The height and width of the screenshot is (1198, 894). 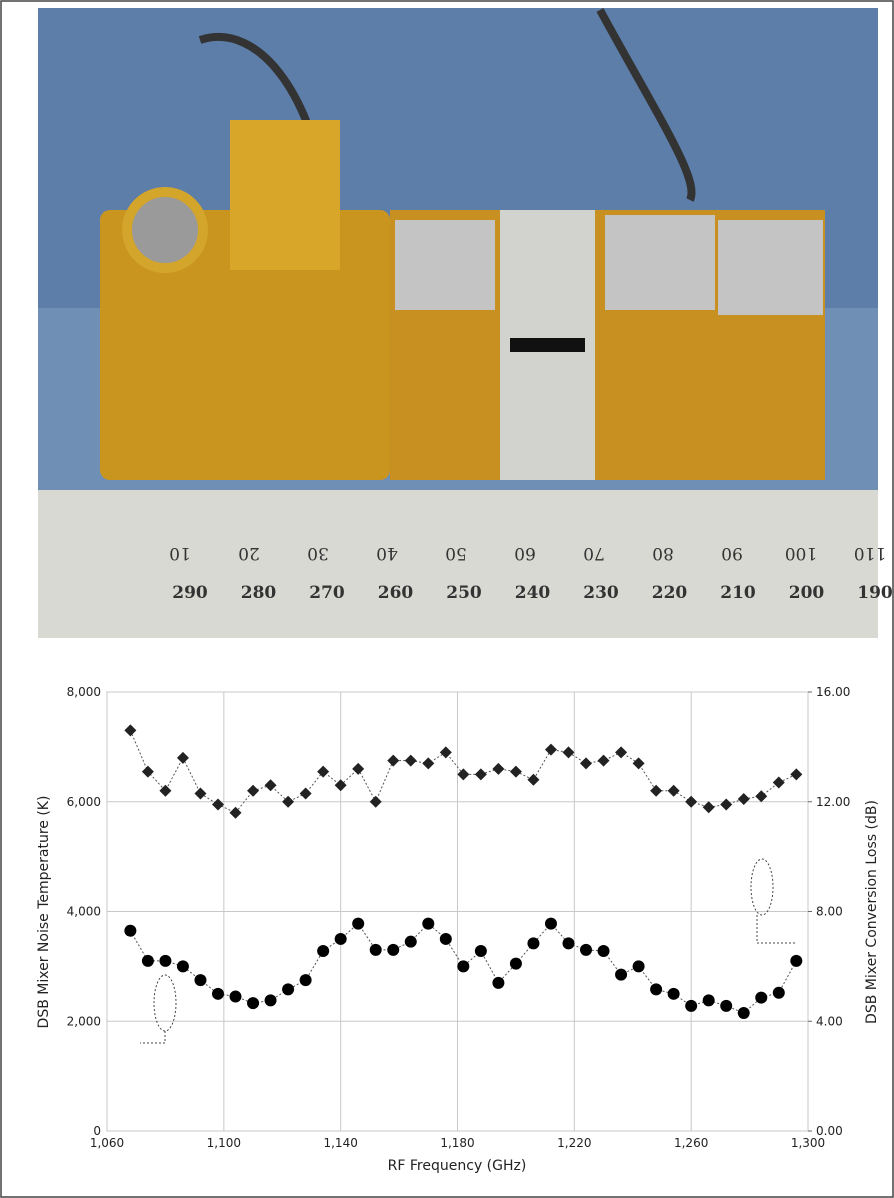 What do you see at coordinates (165, 230) in the screenshot?
I see `connector` at bounding box center [165, 230].